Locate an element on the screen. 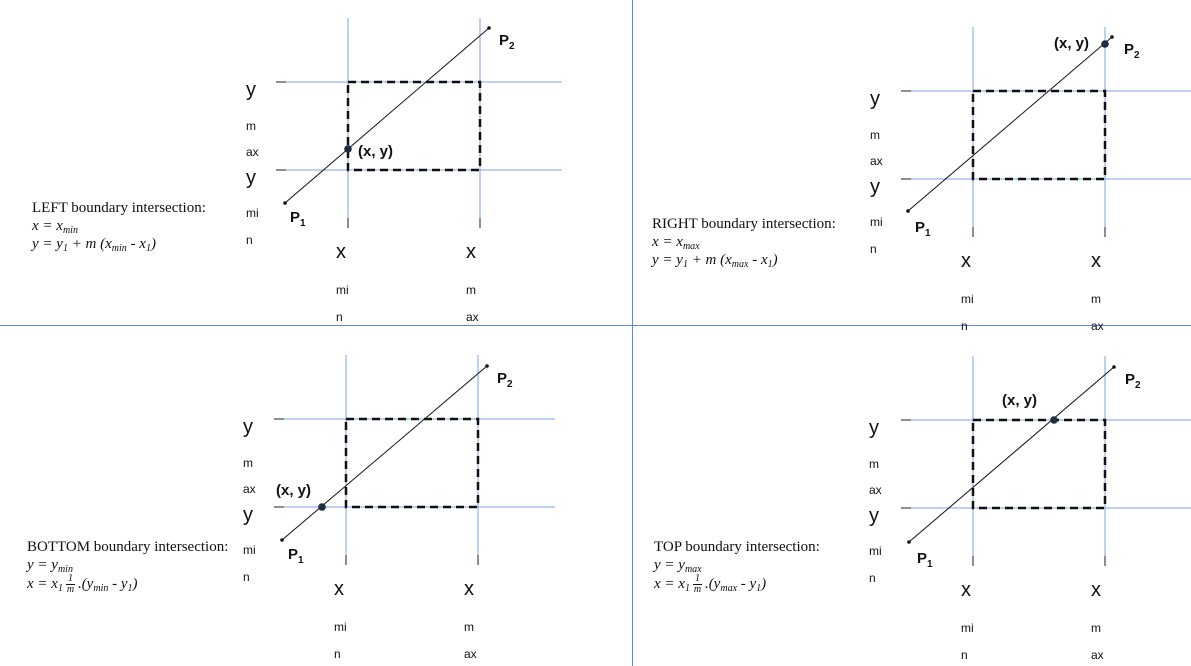 The width and height of the screenshot is (1191, 666). bottom-caption-eq1: y = ymin is located at coordinates (50, 566).